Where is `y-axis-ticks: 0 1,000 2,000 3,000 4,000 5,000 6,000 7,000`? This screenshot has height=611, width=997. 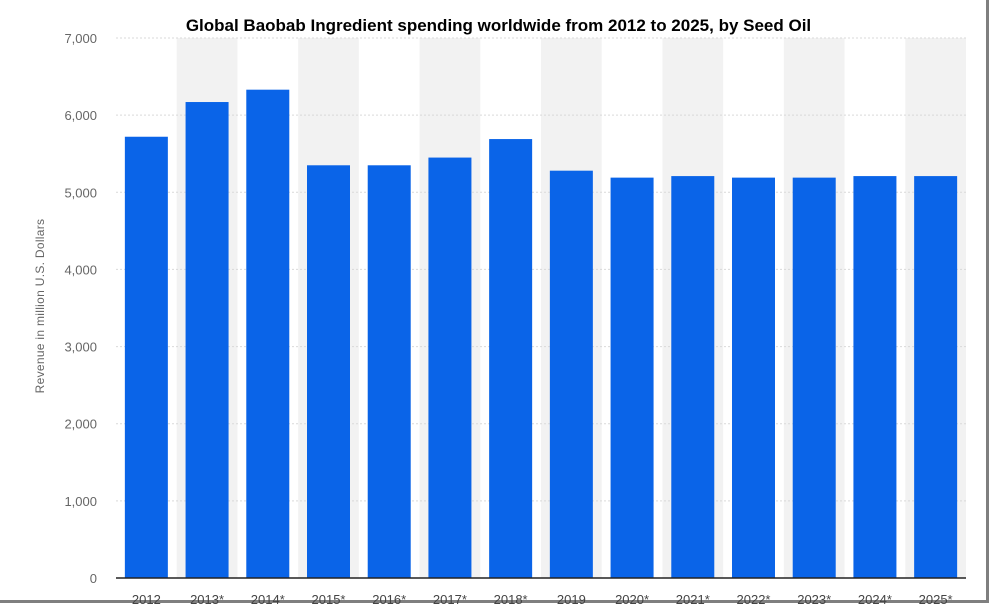 y-axis-ticks: 0 1,000 2,000 3,000 4,000 5,000 6,000 7,000 is located at coordinates (80, 308).